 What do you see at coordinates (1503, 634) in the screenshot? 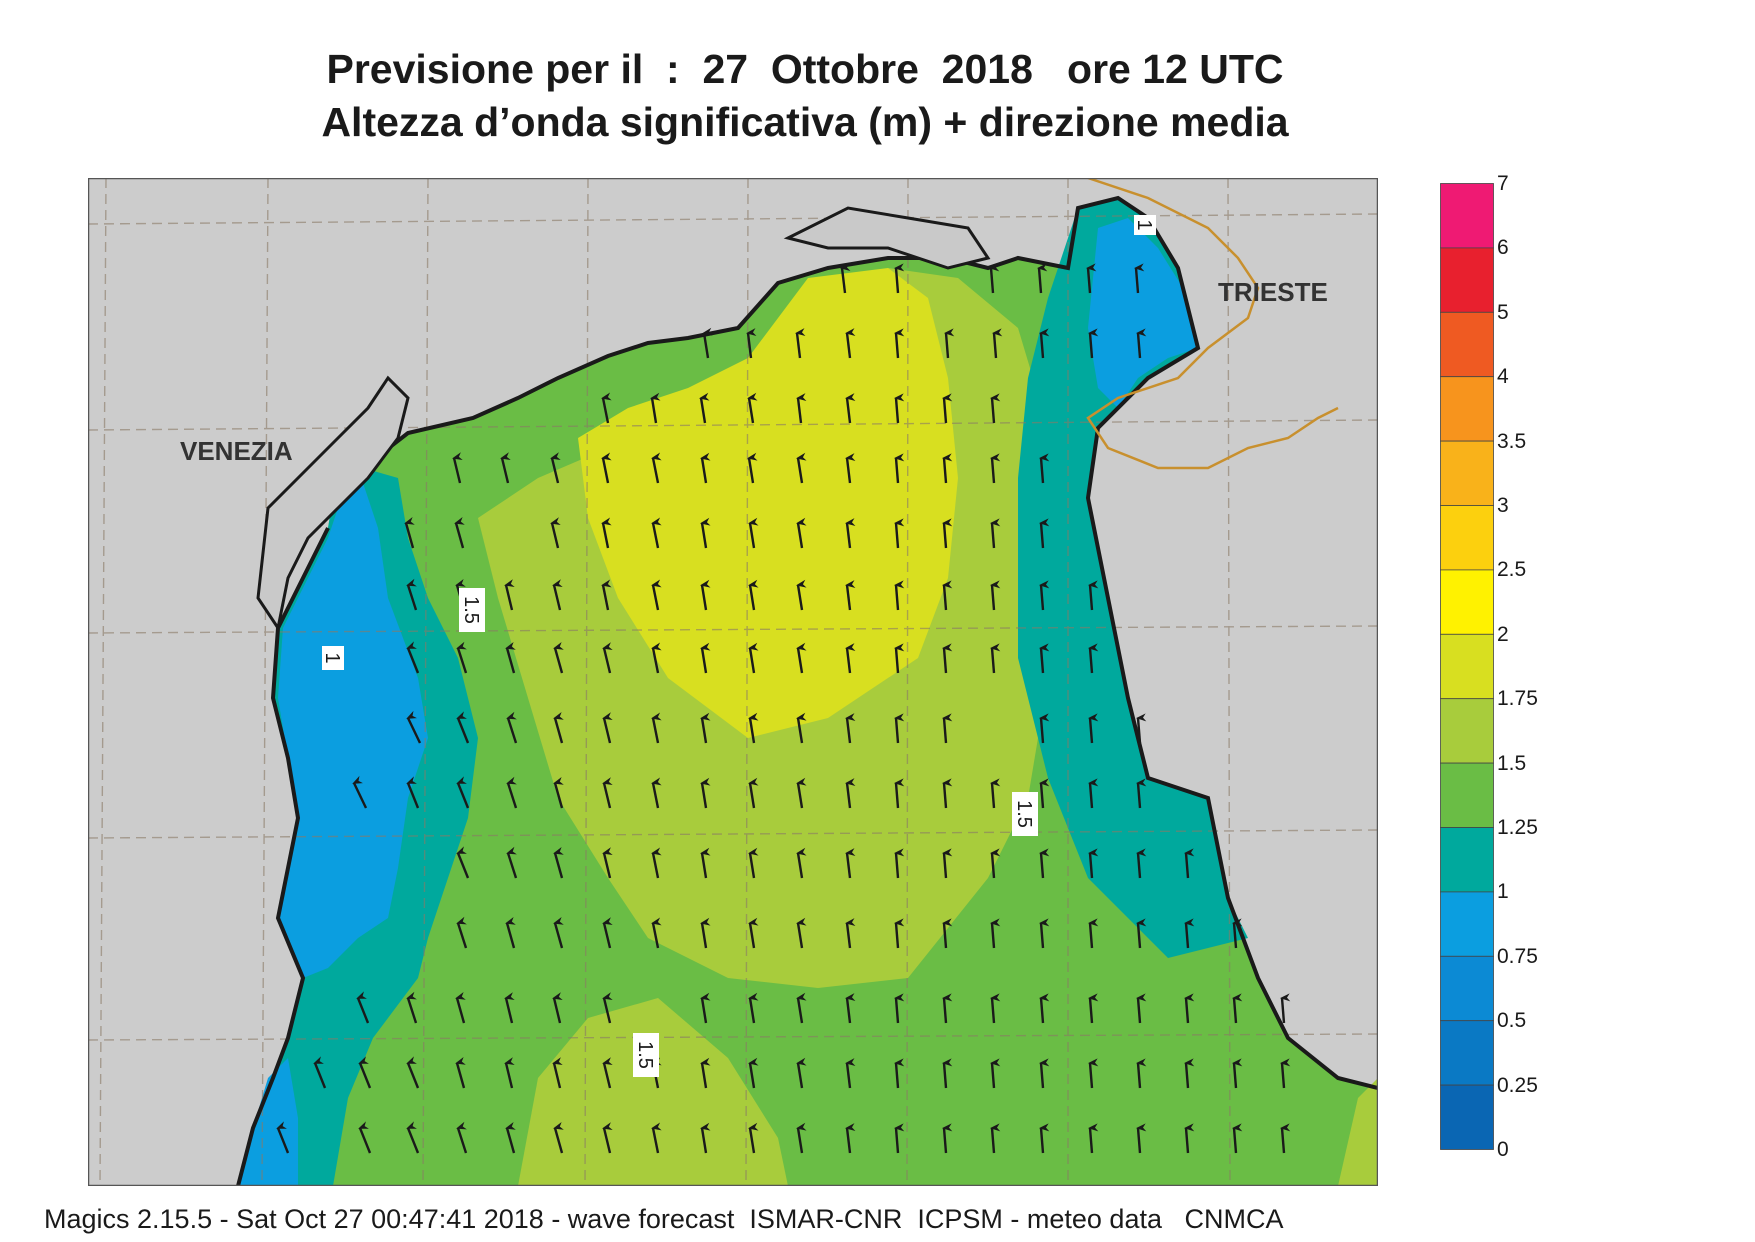
I see `legend-label: 2` at bounding box center [1503, 634].